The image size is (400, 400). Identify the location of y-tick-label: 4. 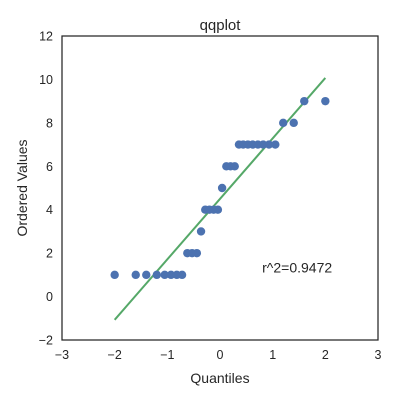
(49, 210).